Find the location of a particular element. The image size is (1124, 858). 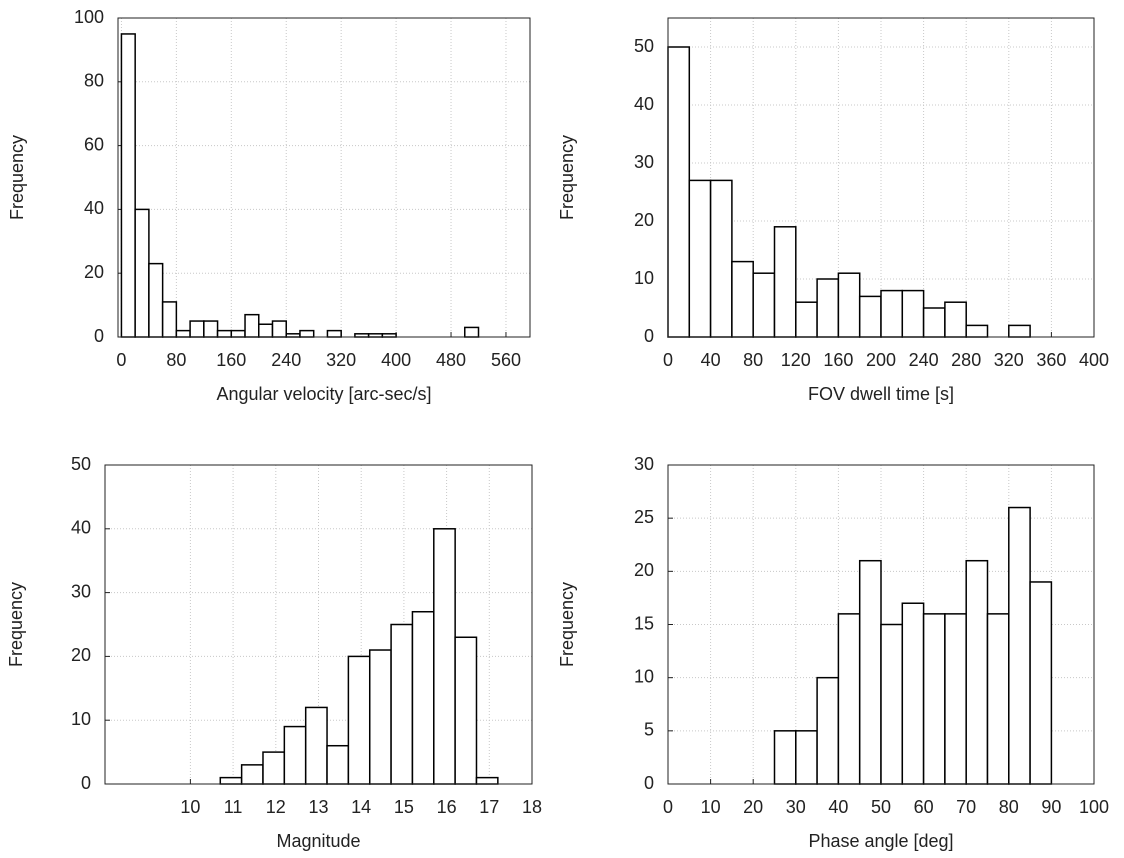

x-tick-label: 20 is located at coordinates (753, 807).